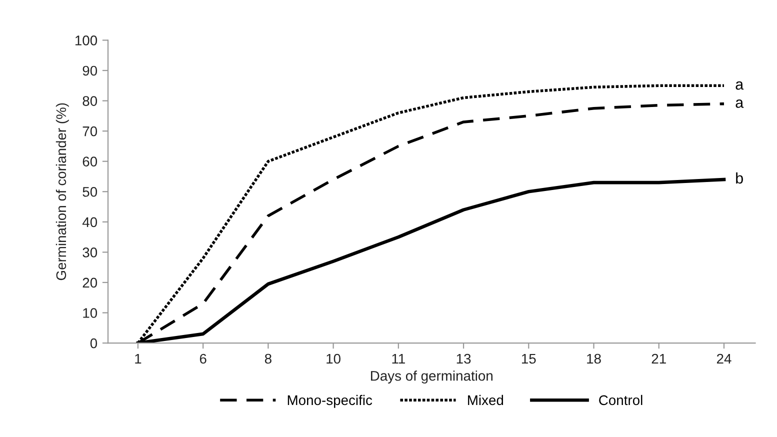 The width and height of the screenshot is (777, 437). Describe the element at coordinates (90, 161) in the screenshot. I see `y-tick-label: 60` at that location.